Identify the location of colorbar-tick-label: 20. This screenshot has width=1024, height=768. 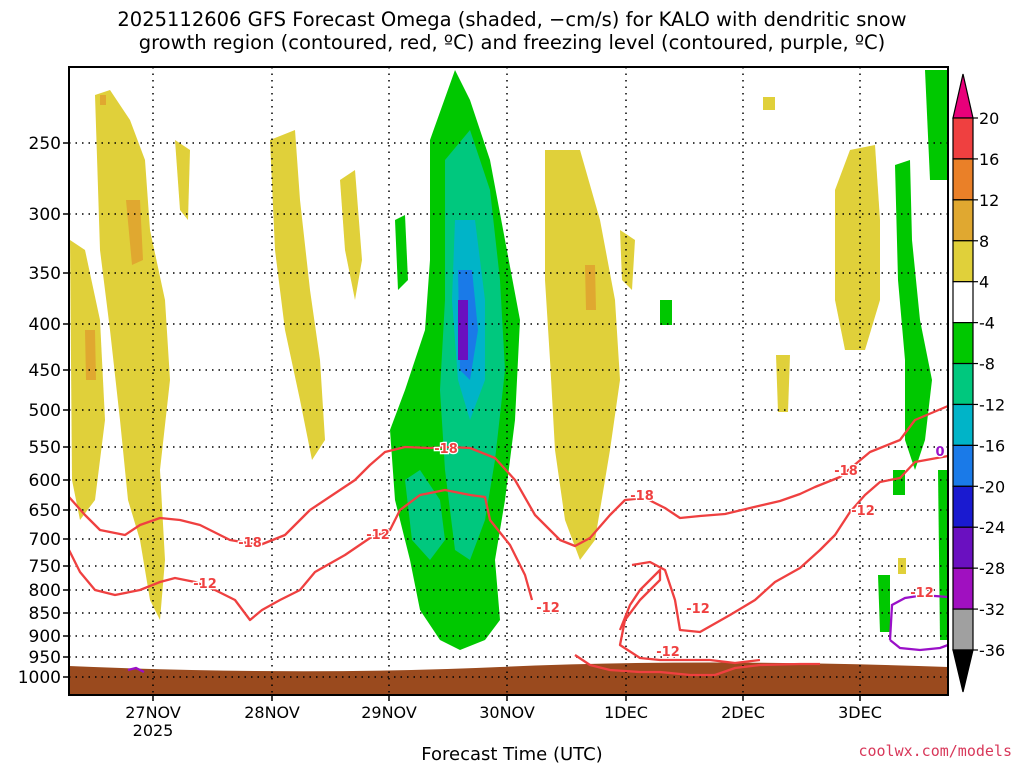
(989, 118).